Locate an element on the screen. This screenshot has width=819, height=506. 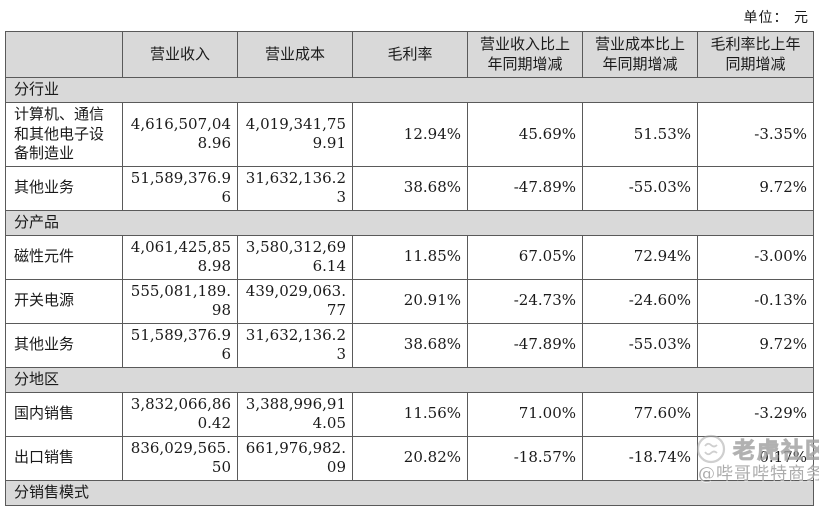
cell-cost-yoy: -18.74% is located at coordinates (640, 458).